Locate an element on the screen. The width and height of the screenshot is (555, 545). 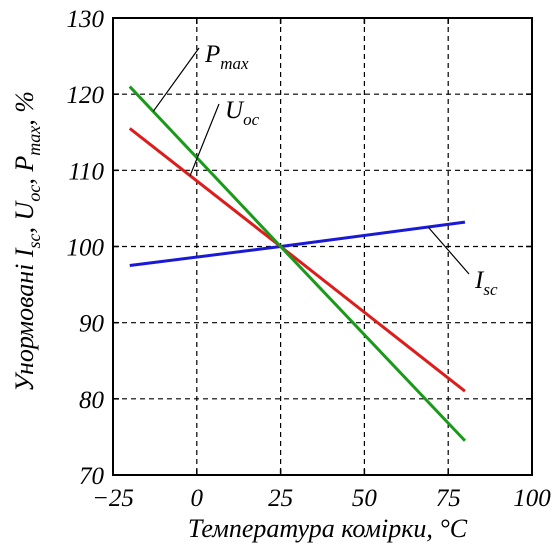
x-axis-label: Температура комірки, °C is located at coordinates (328, 528).